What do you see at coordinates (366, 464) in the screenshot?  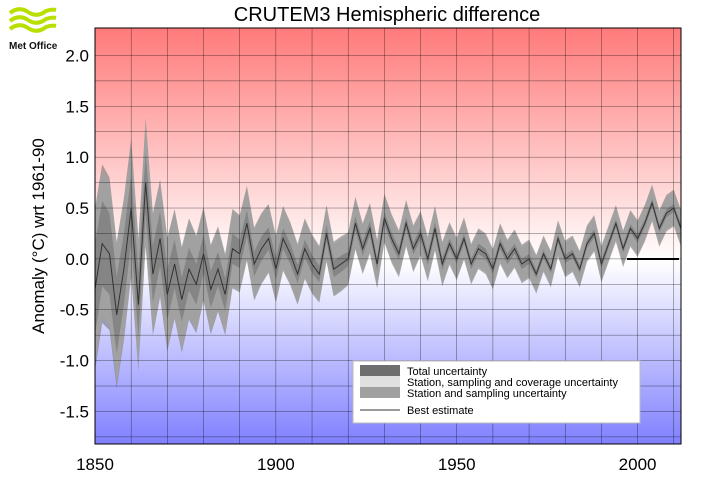 I see `x-axis: 1850 1900 1950 2000` at bounding box center [366, 464].